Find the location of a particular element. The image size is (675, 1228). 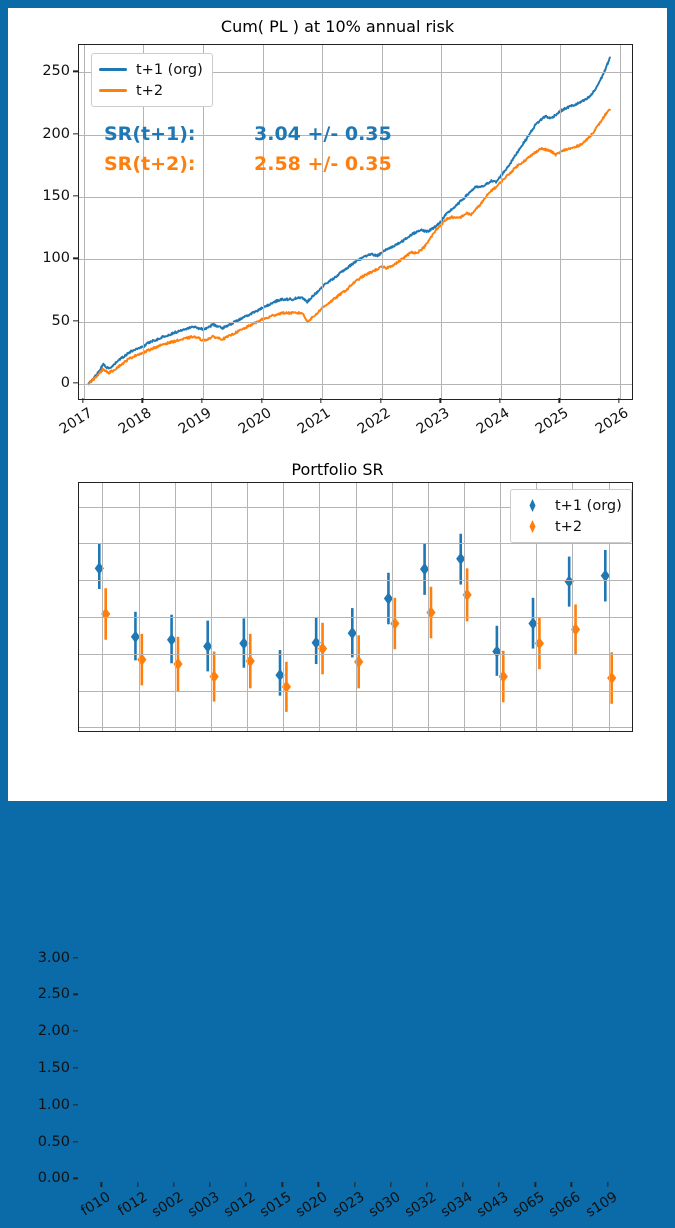

portfolio-sr-markers is located at coordinates (355, 622).